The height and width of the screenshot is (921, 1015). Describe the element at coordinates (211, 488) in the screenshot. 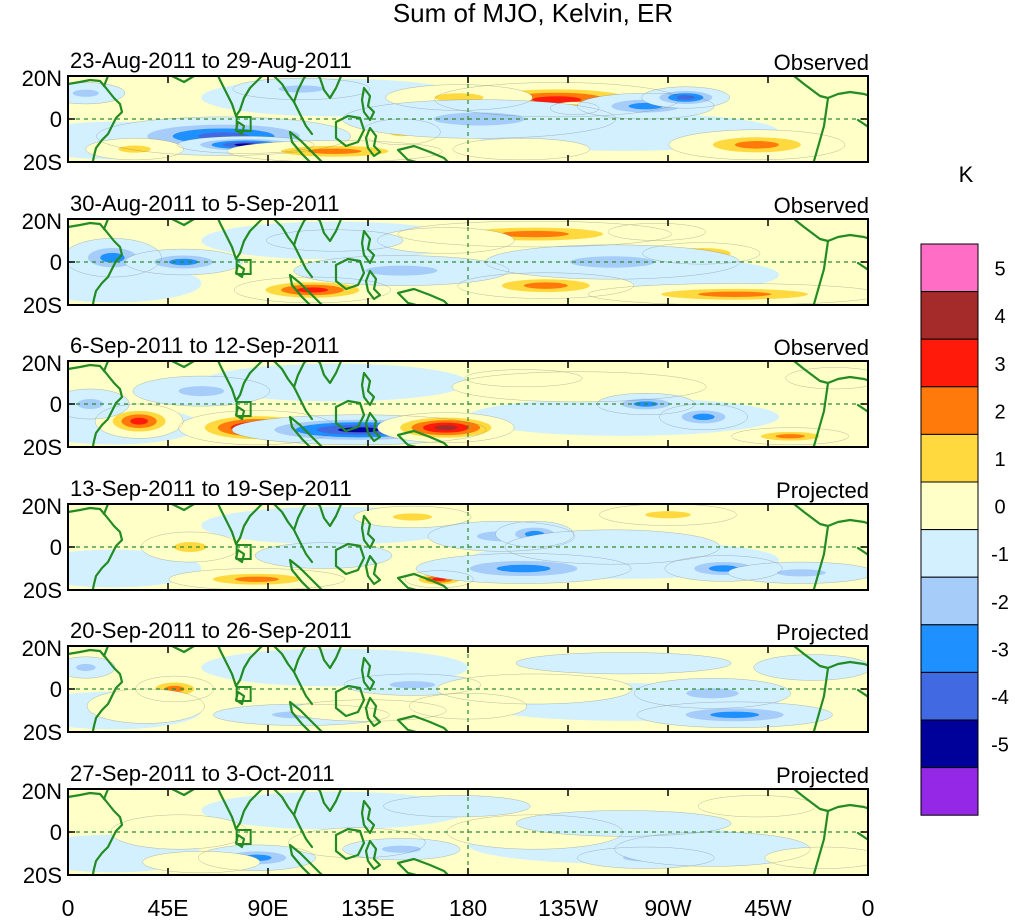

I see `panel-date-range: 13-Sep-2011 to 19-Sep-2011` at that location.